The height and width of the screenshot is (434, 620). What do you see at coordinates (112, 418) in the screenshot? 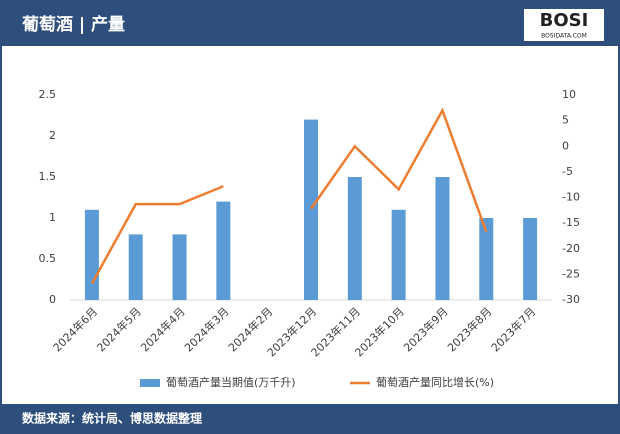
I see `source: 数据来源：统计局、博思数据整理` at bounding box center [112, 418].